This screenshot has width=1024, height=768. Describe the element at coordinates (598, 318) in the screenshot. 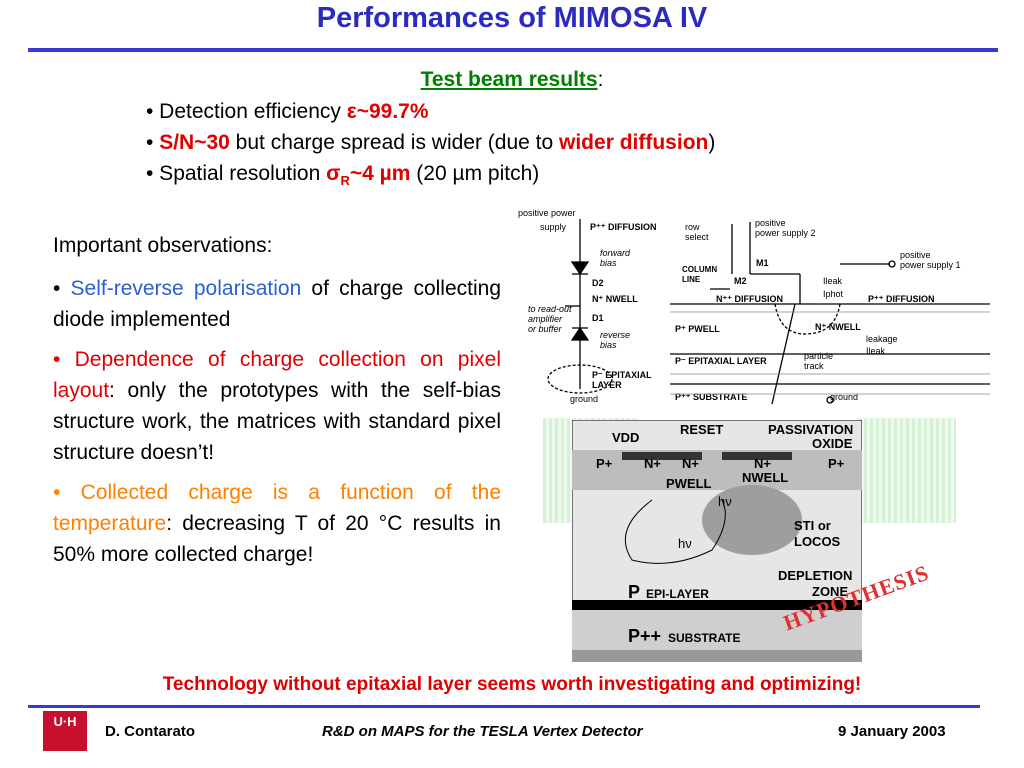

I see `circuit-label: D1` at that location.